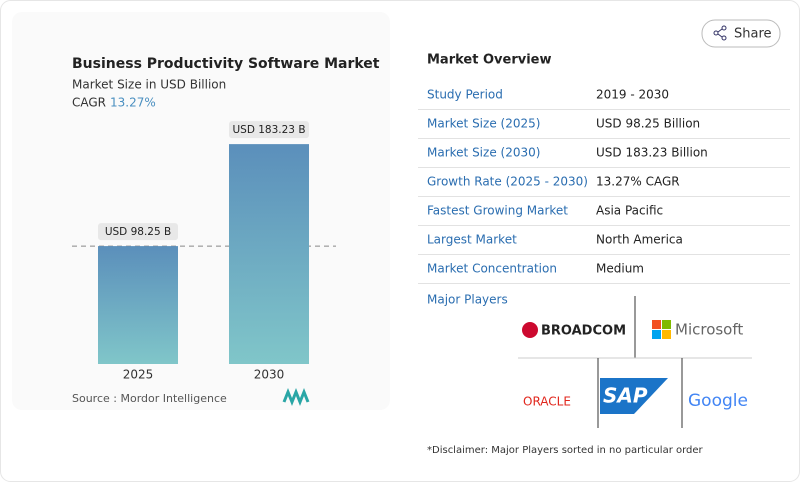  What do you see at coordinates (638, 182) in the screenshot?
I see `row-value: 13.27% CAGR` at bounding box center [638, 182].